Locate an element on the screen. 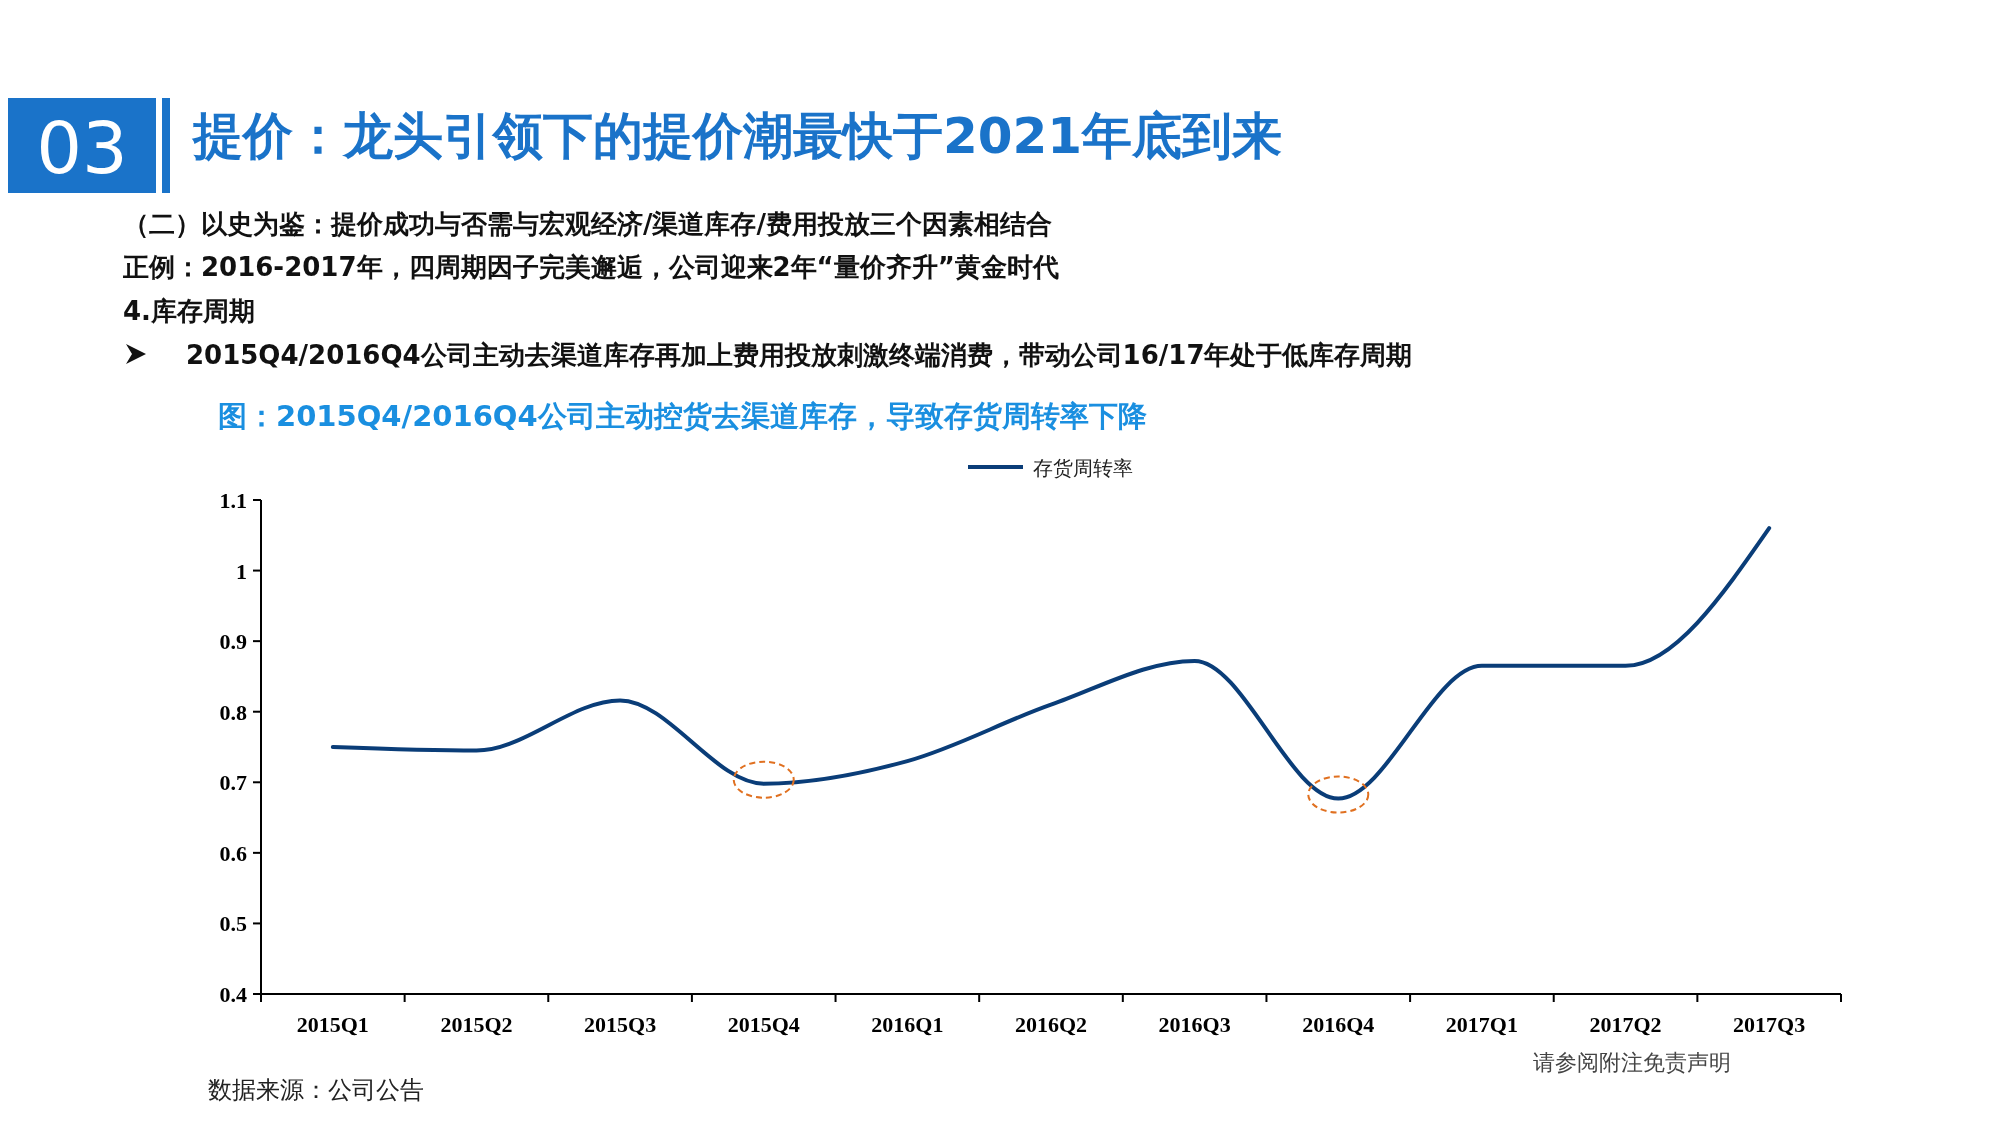  text: （二）以史为鉴：提价成功与否需与宏观经济/渠道库存/费用投放三个因素相结合 is located at coordinates (587, 224).